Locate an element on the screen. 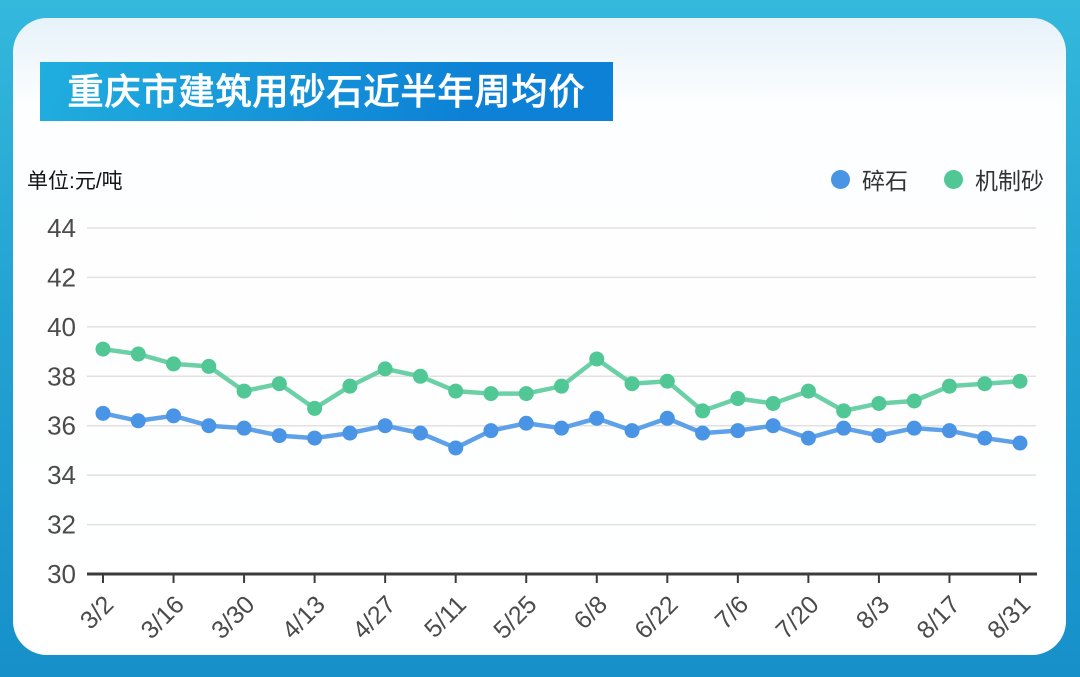 The height and width of the screenshot is (677, 1080). y-axis-label: 34 is located at coordinates (61, 475).